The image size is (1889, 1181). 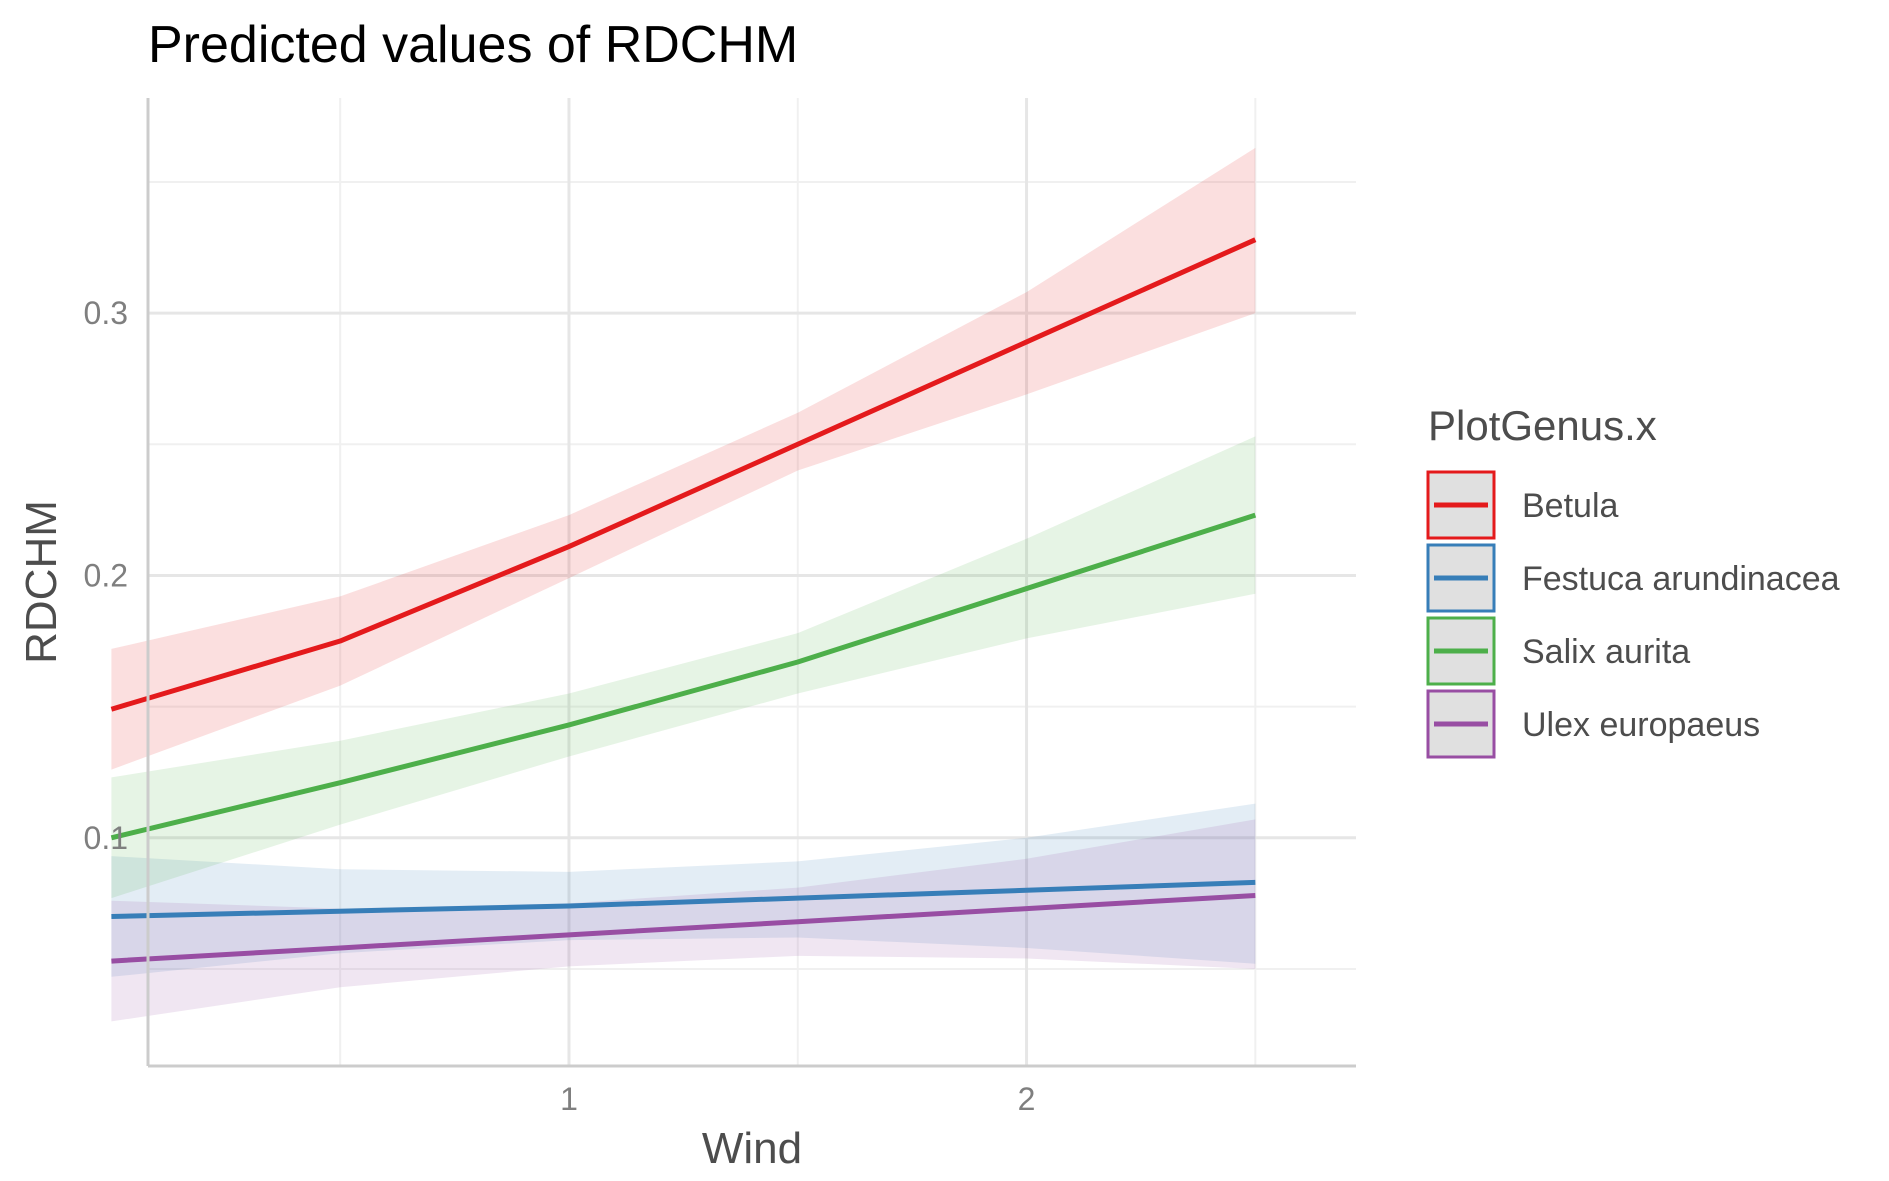 I want to click on legend-item: Betula, so click(x=1522, y=505).